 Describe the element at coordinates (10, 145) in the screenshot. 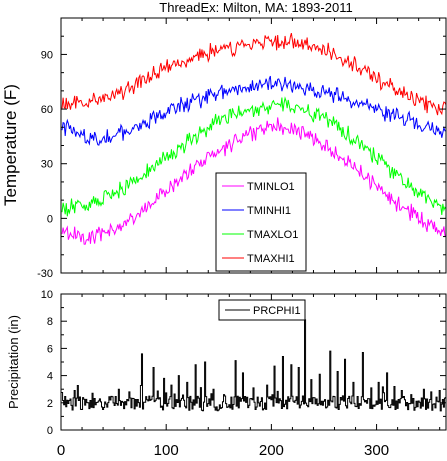

I see `temperature-y-axis-label: Temperature (F)` at that location.